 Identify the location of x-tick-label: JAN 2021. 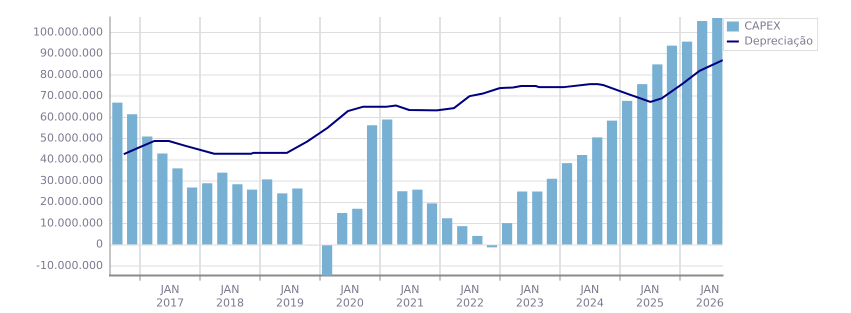
(410, 296).